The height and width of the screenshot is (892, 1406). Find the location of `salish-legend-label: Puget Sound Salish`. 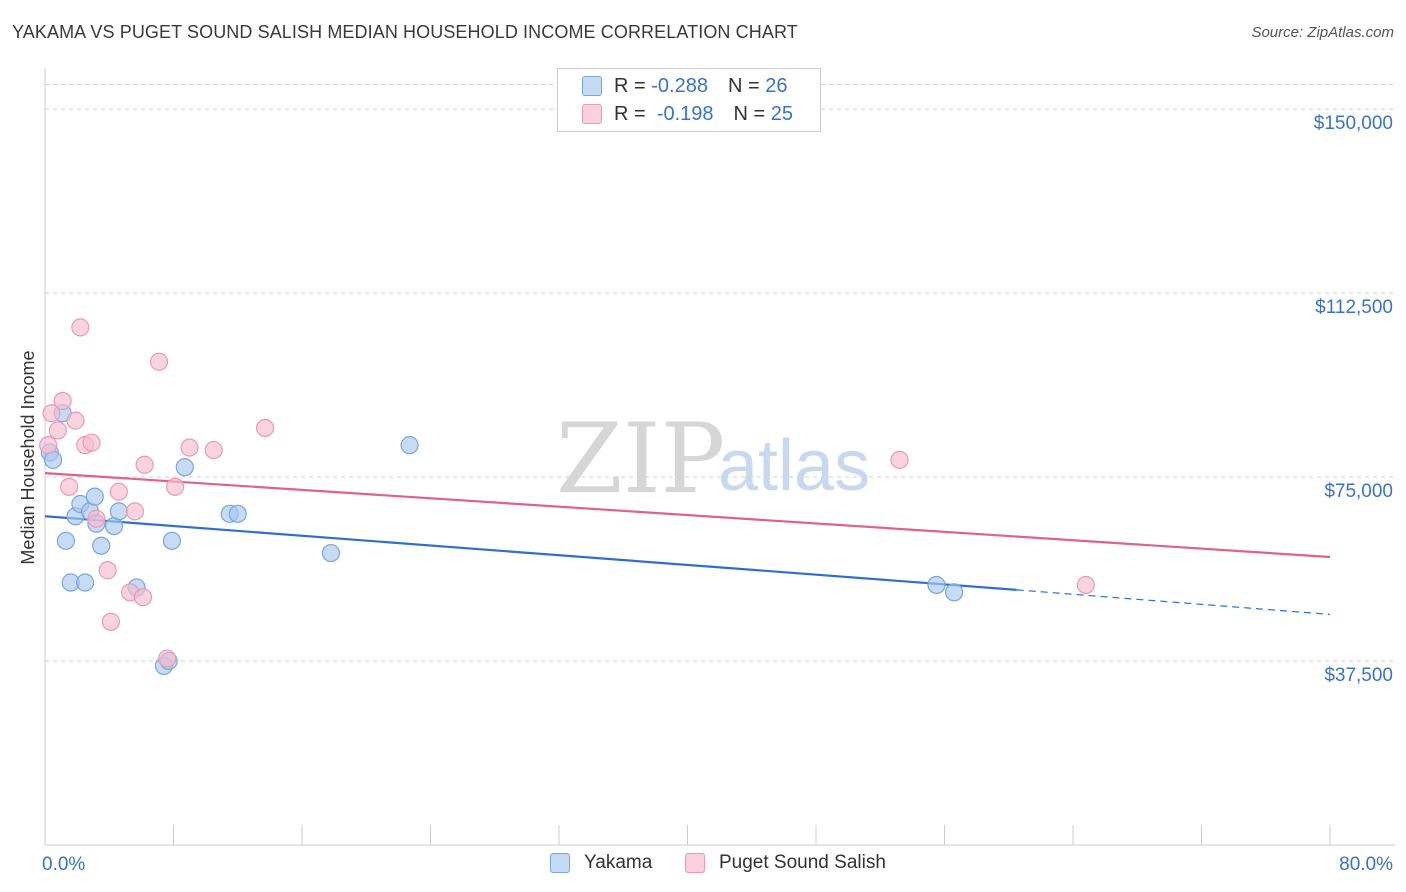

salish-legend-label: Puget Sound Salish is located at coordinates (802, 862).